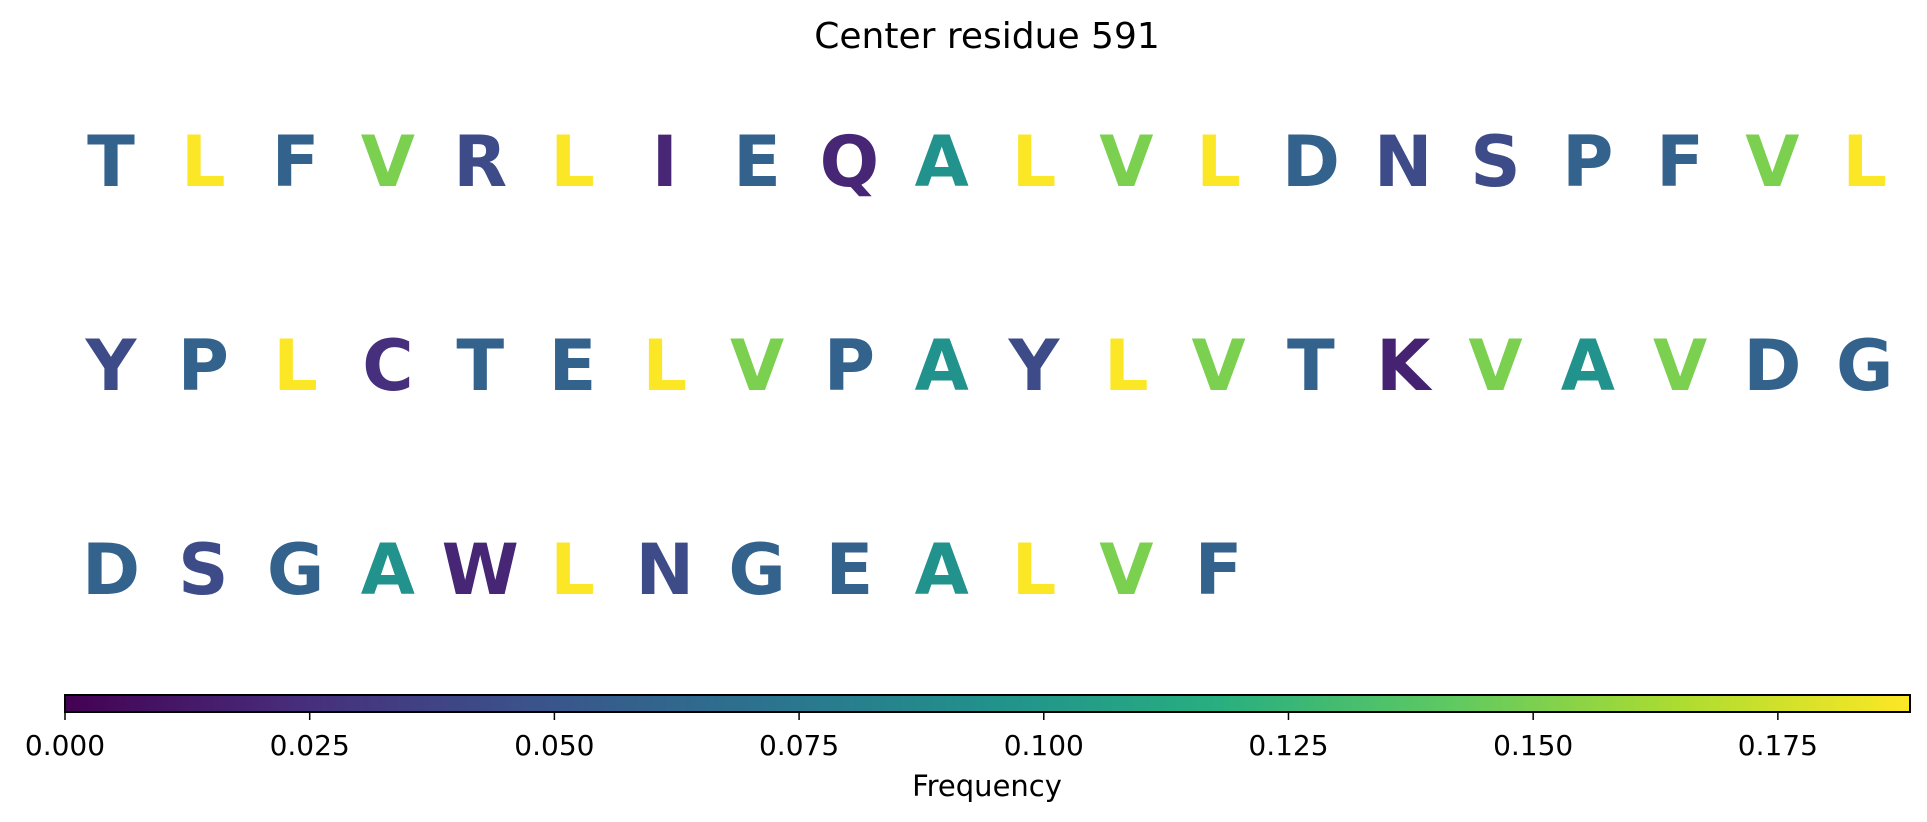  Describe the element at coordinates (1404, 366) in the screenshot. I see `residue-letter: K` at that location.